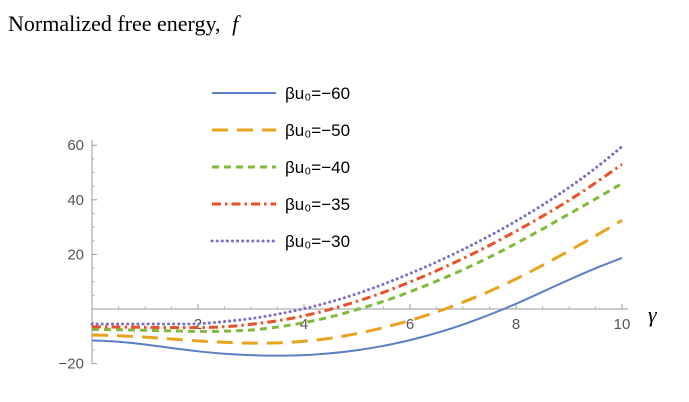  I want to click on x-tick-label: 6, so click(410, 324).